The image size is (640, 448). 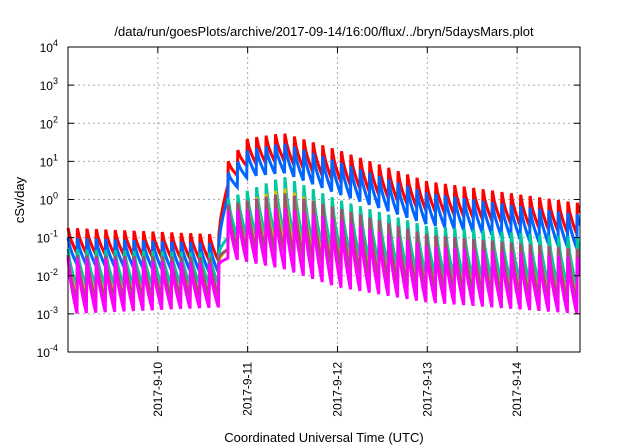 I want to click on y-tick-label: 10⁴, so click(x=49, y=46).